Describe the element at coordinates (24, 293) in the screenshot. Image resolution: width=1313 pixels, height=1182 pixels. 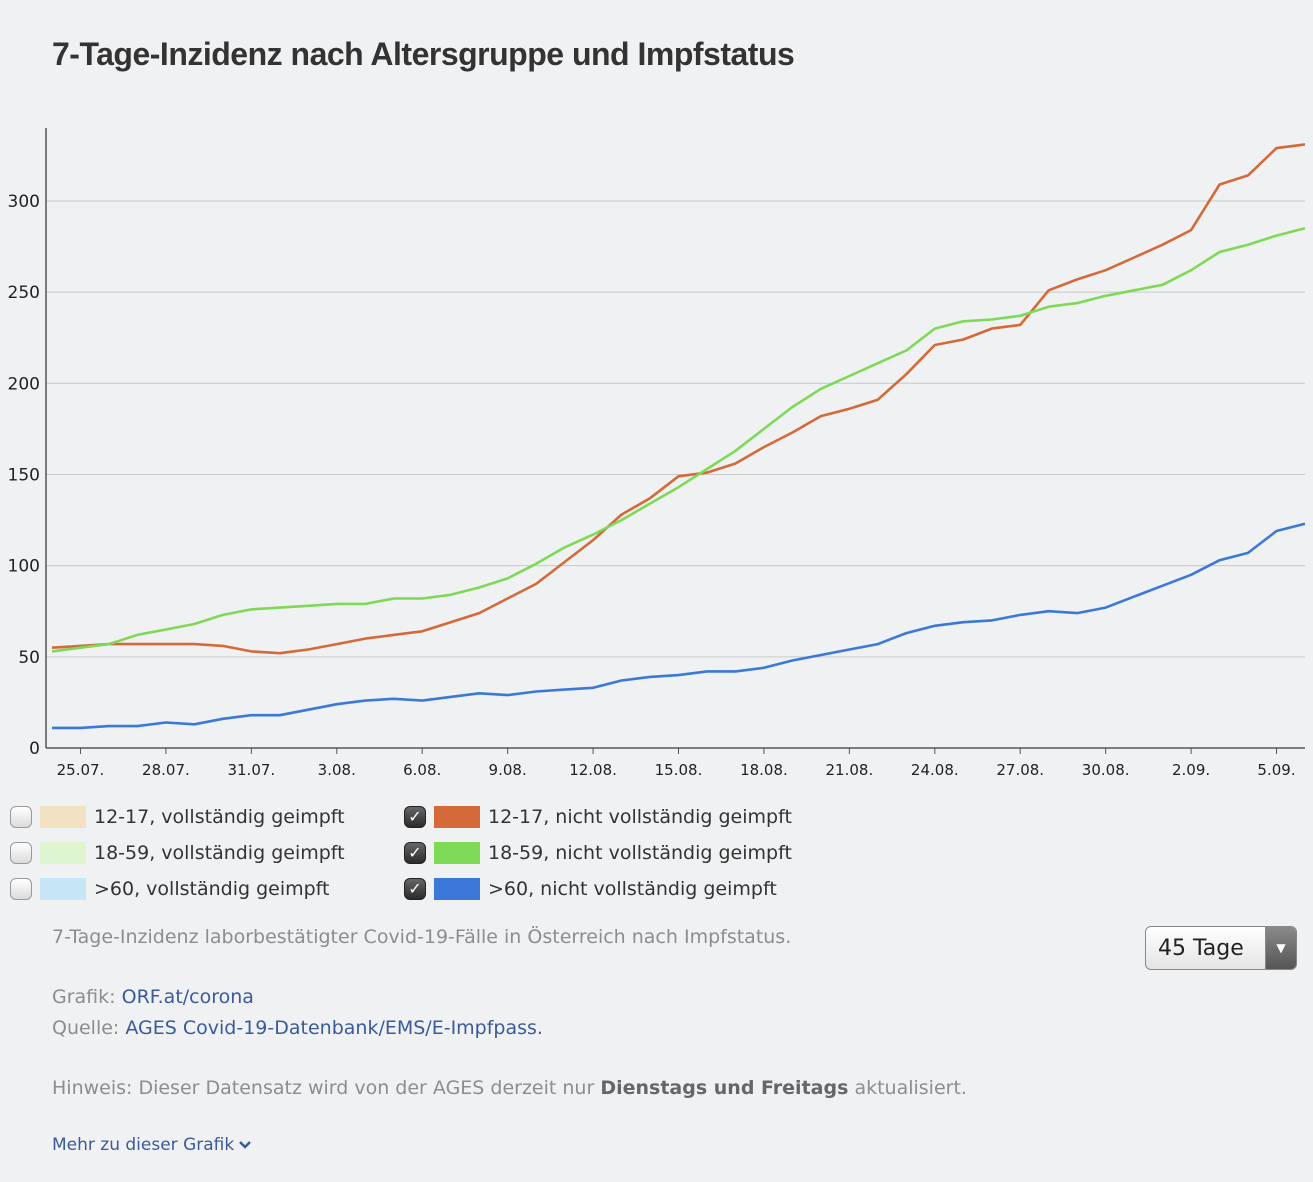
I see `y-tick-label: 250` at that location.